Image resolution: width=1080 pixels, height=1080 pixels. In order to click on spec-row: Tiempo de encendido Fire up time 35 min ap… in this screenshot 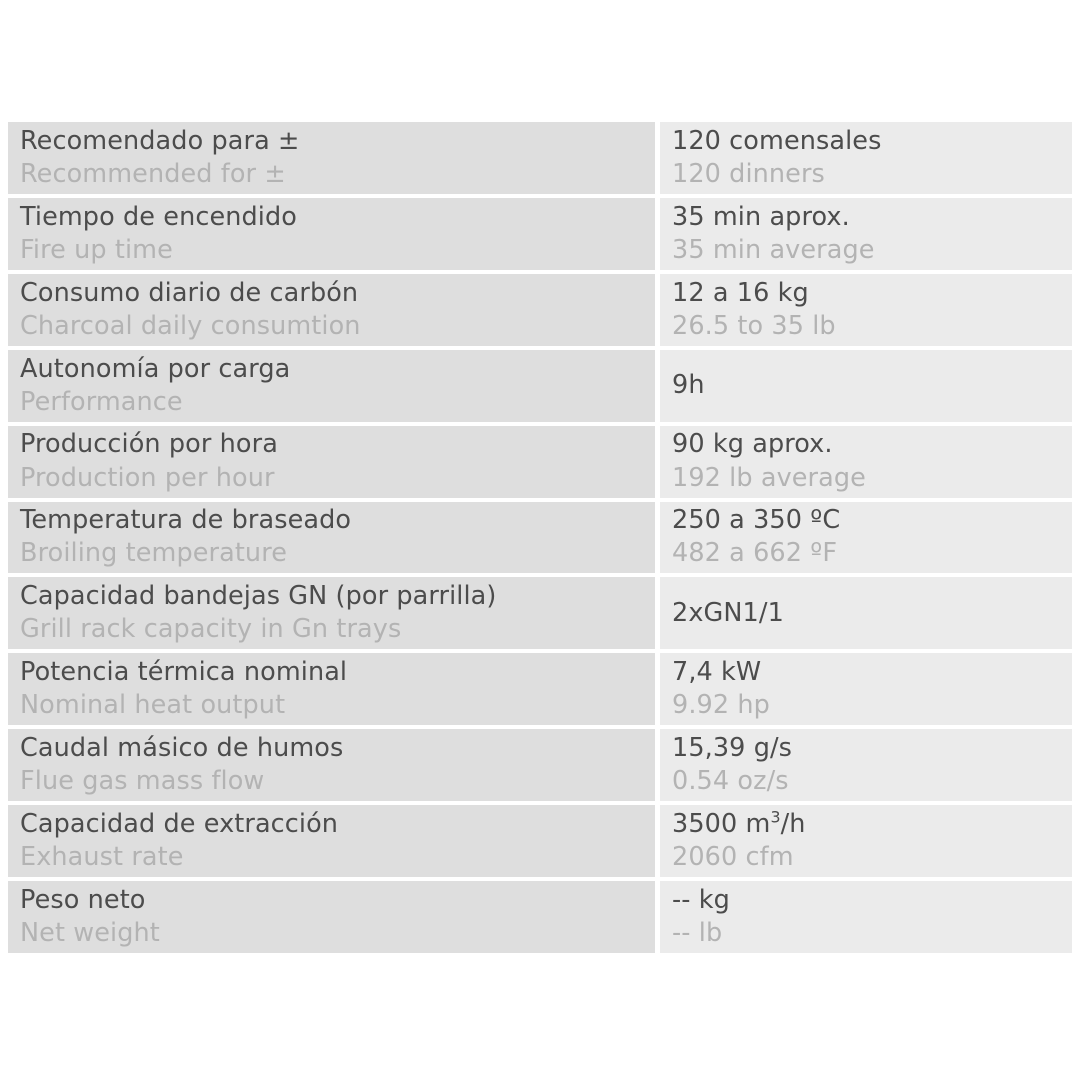, I will do `click(540, 233)`.